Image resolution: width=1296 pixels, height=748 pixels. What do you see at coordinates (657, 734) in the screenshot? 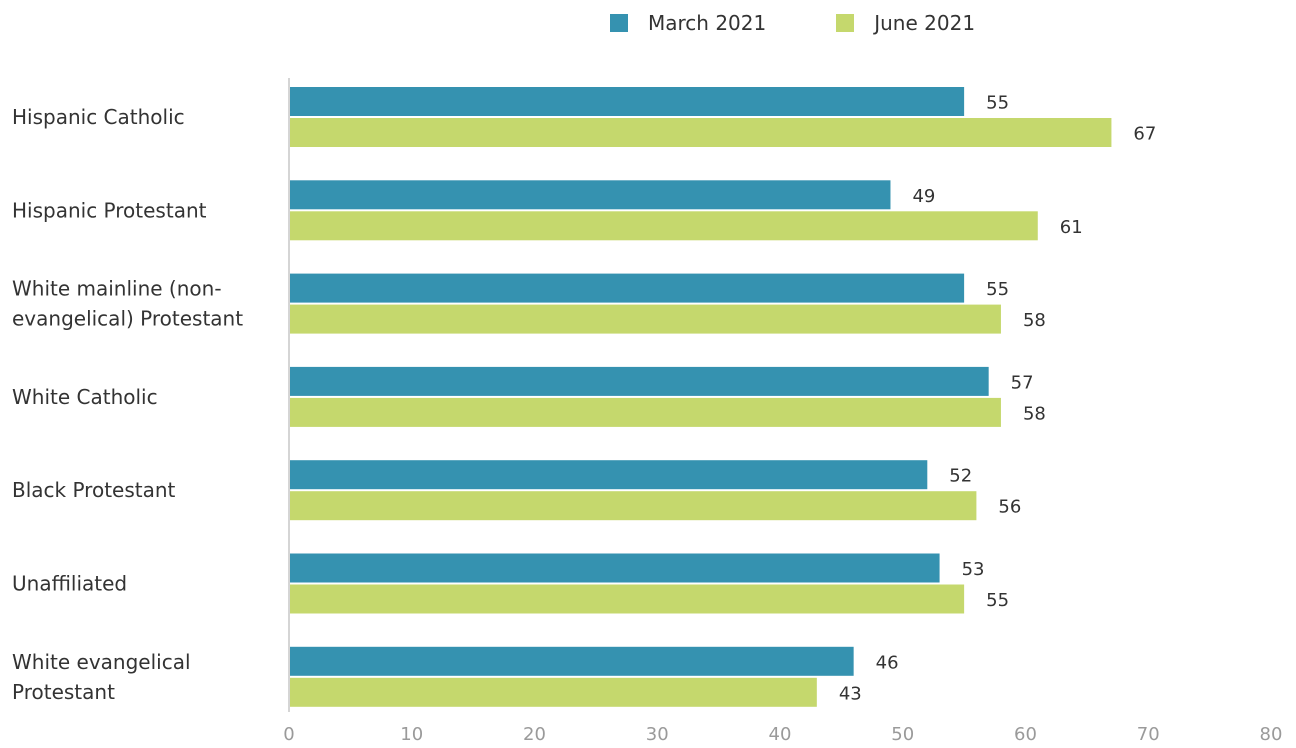
I see `x-tick-label: 30` at bounding box center [657, 734].